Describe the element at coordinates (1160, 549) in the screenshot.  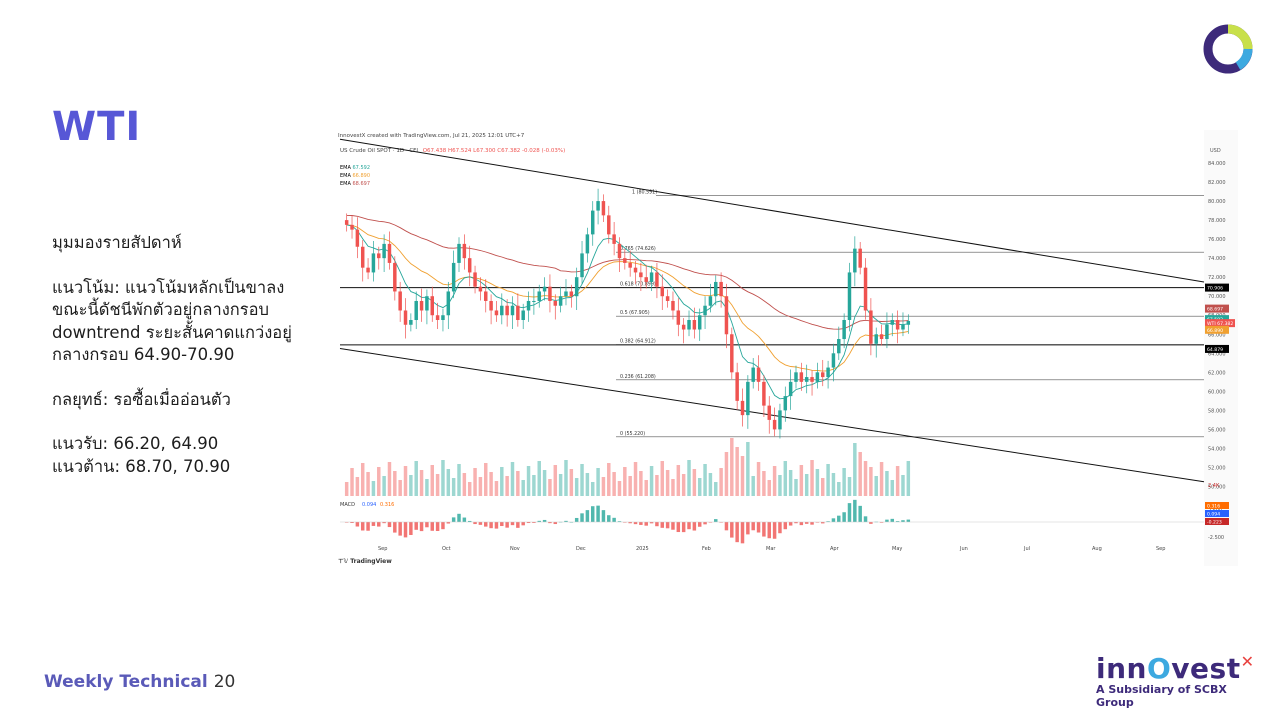
I see `x-axis-label: Sep` at that location.